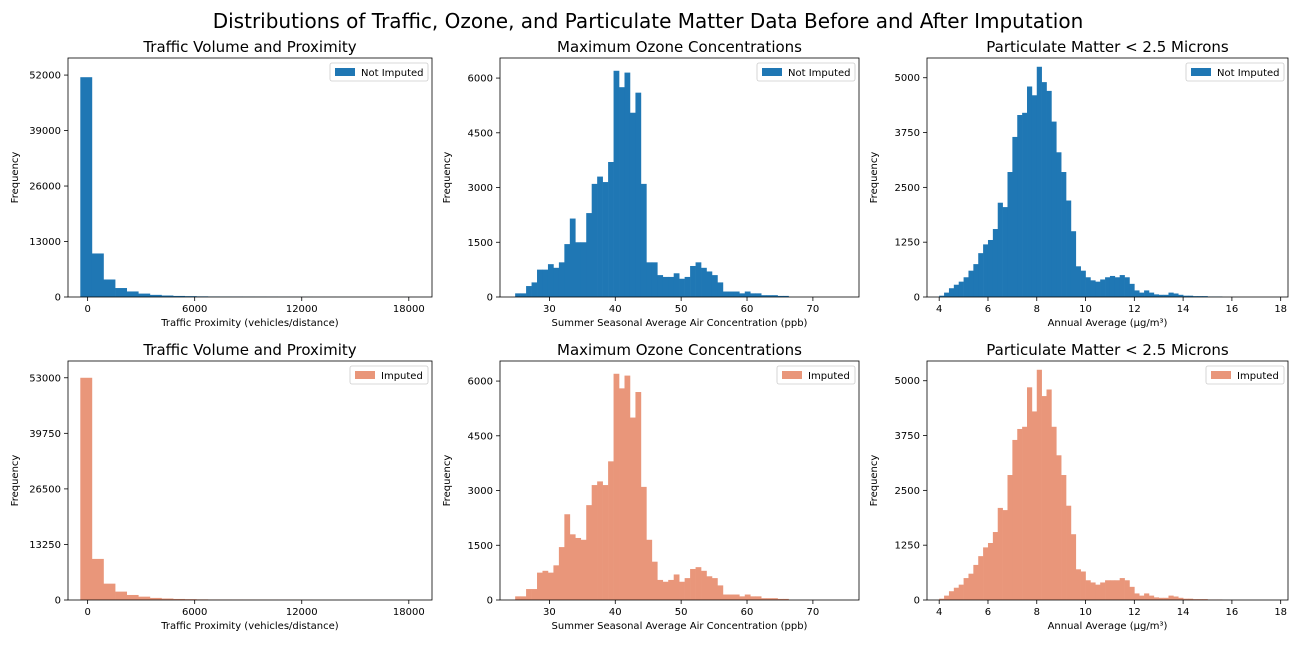  I want to click on y-tick-label: 39000, so click(45, 131).